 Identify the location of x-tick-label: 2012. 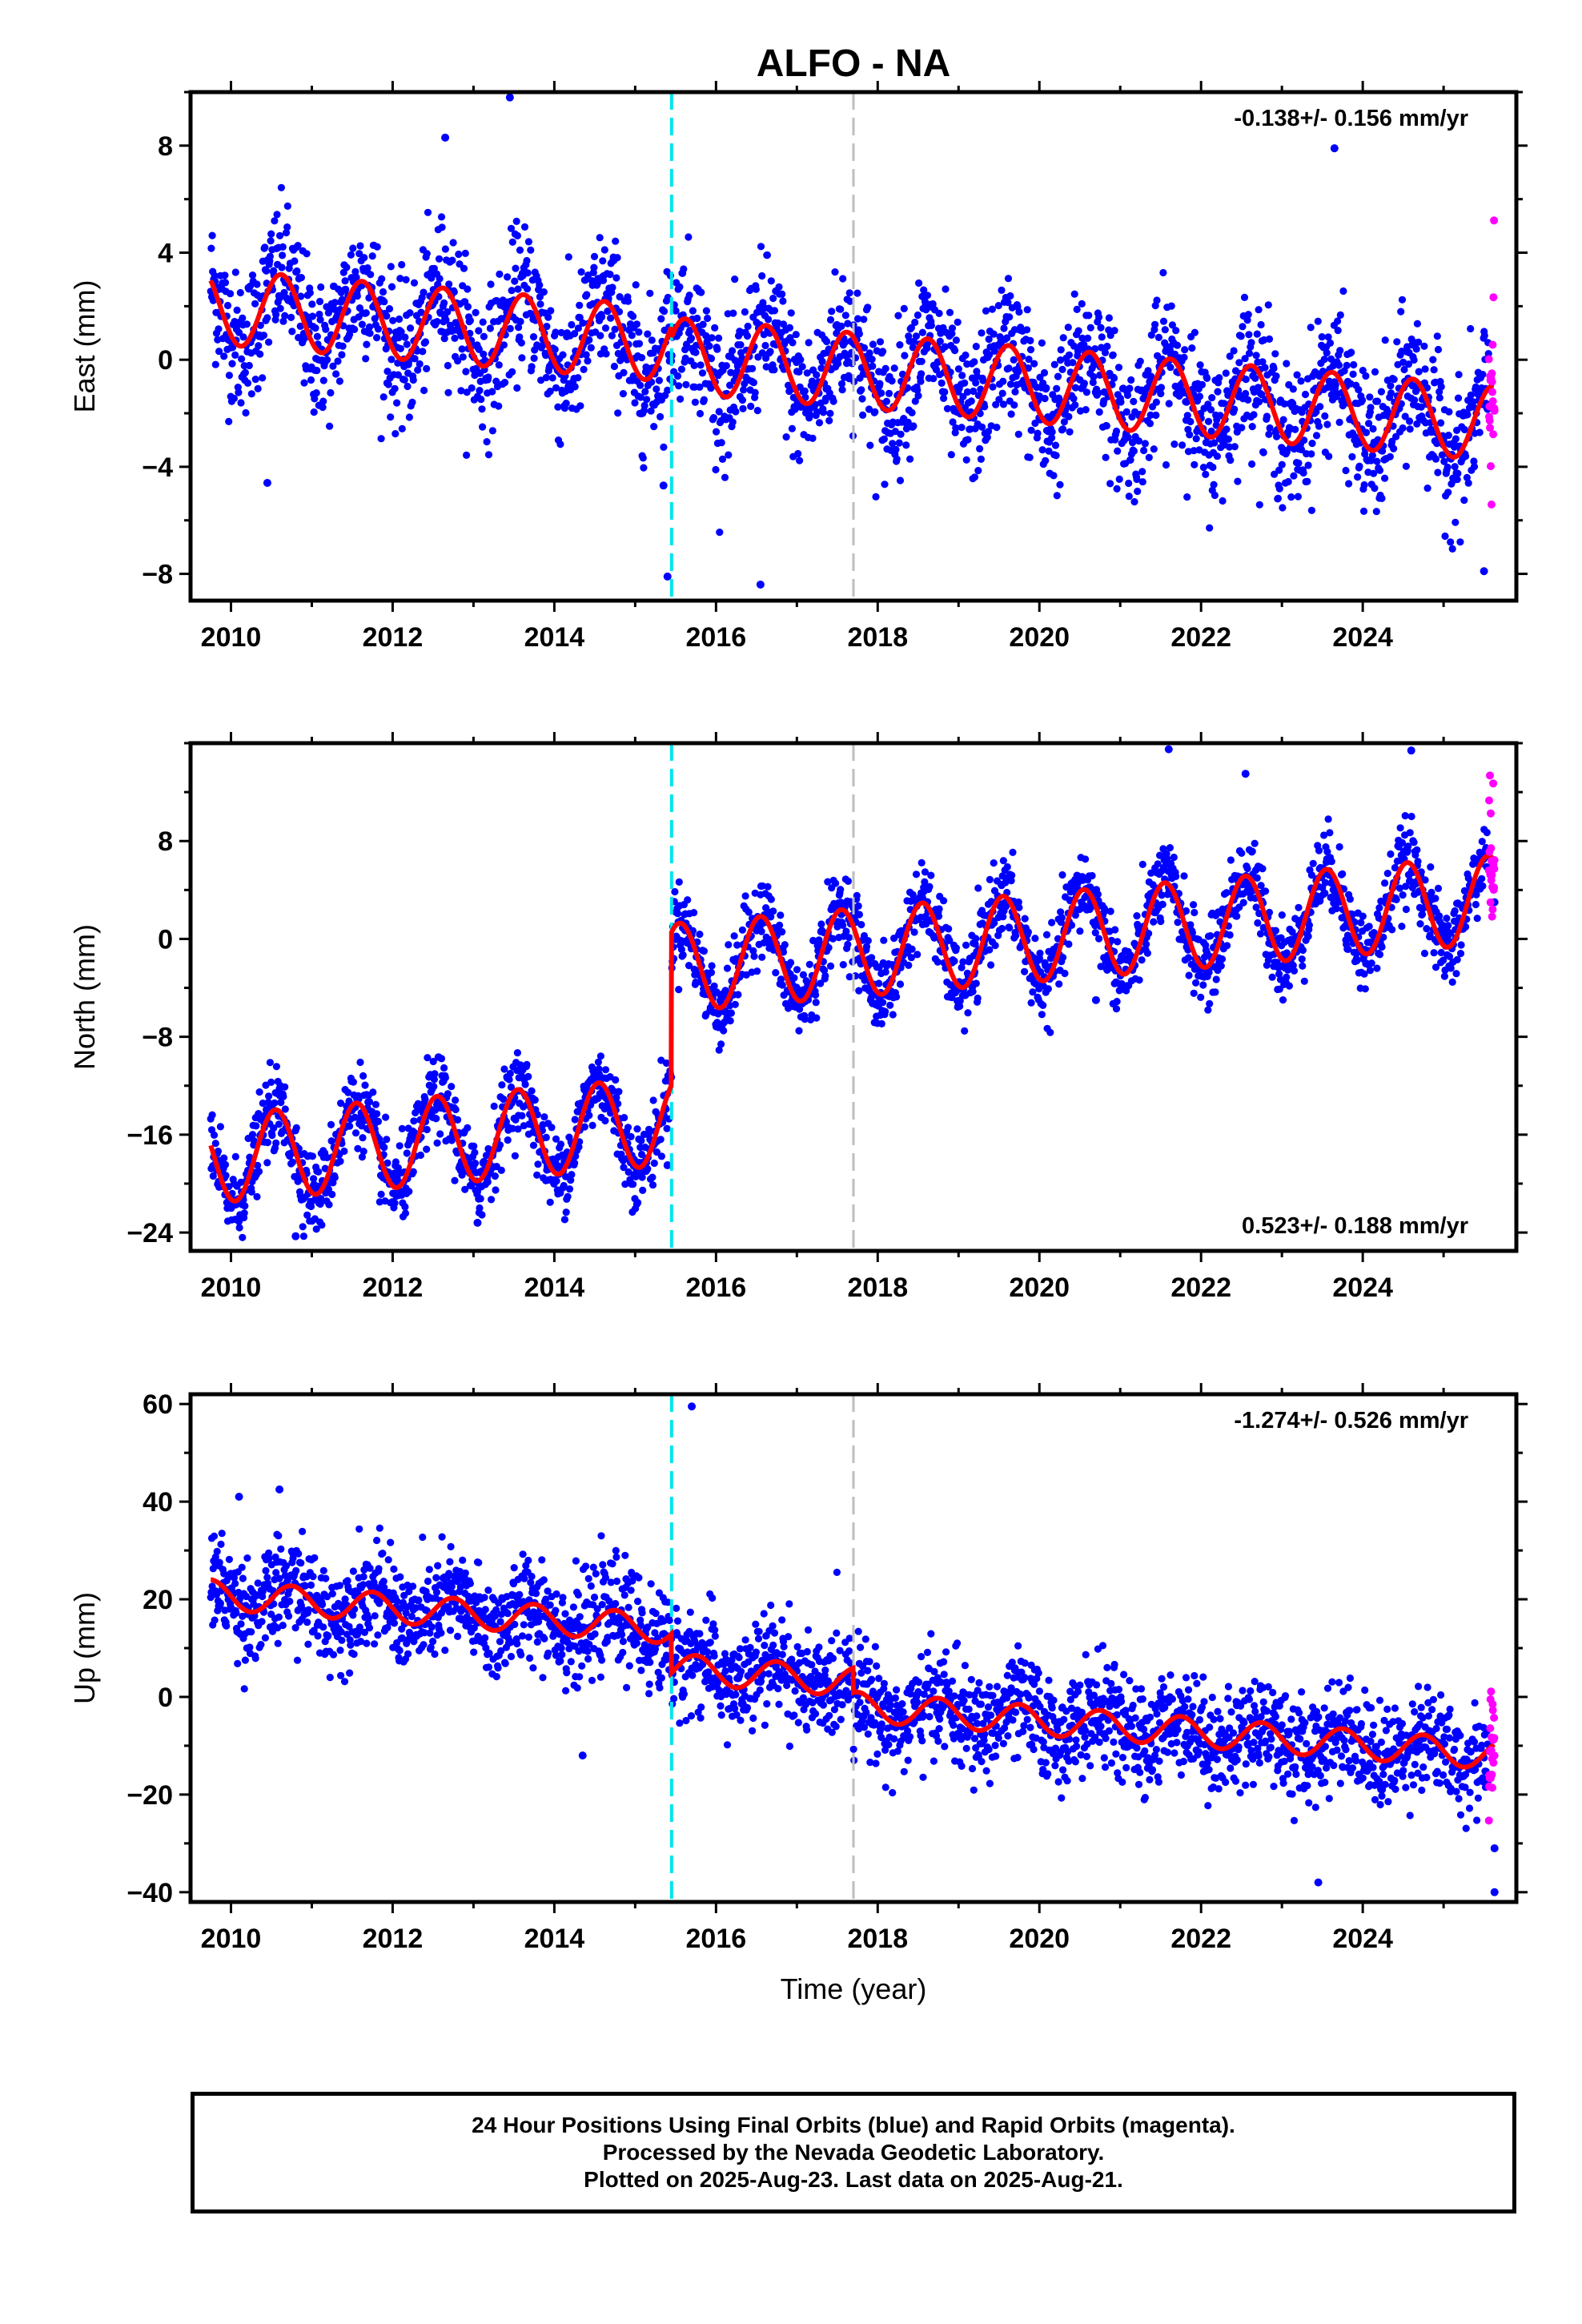
(393, 637).